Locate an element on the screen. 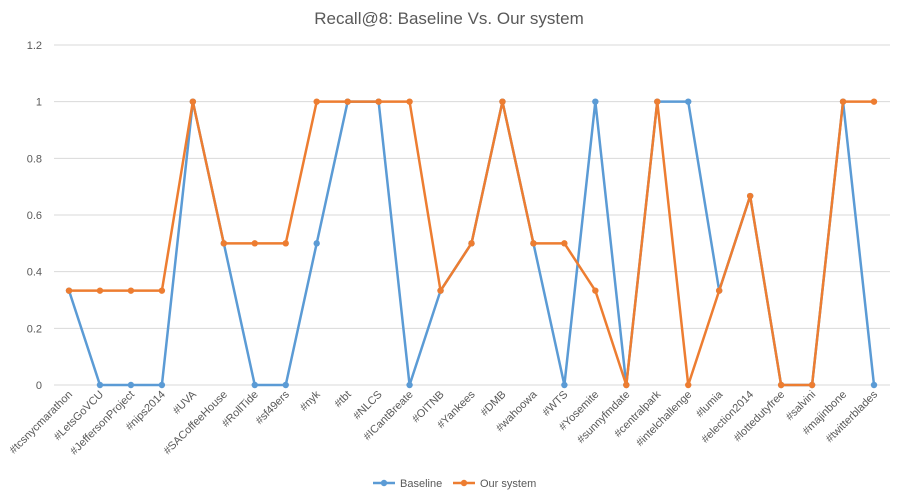 The image size is (898, 497). x-tick-label: #tbt is located at coordinates (342, 399).